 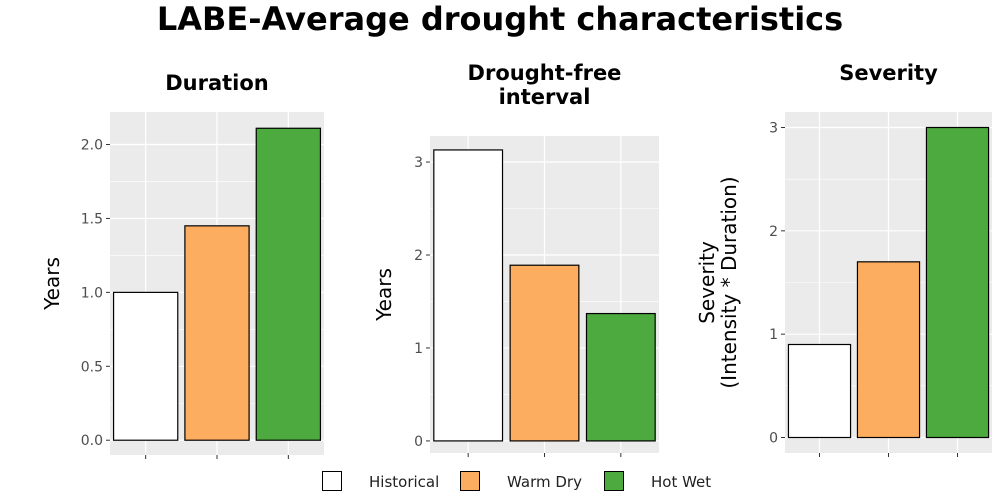 I want to click on panel-1-bar-hot-wet, so click(x=288, y=284).